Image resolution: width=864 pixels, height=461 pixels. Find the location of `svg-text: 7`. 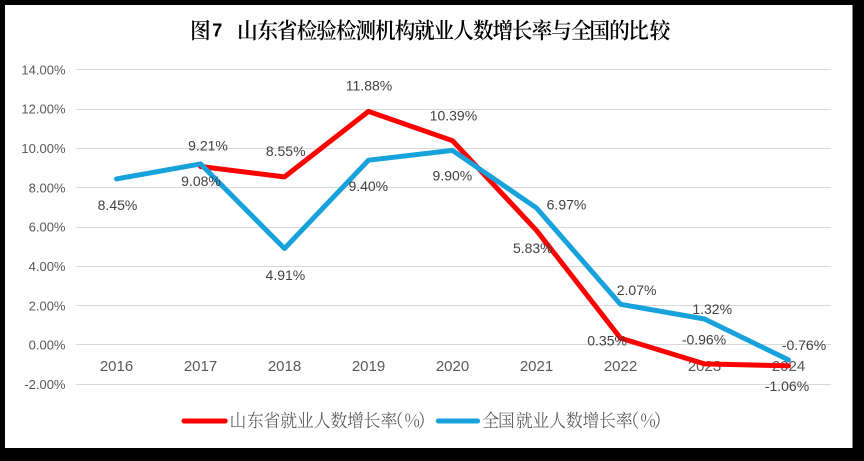

svg-text: 7 is located at coordinates (217, 30).